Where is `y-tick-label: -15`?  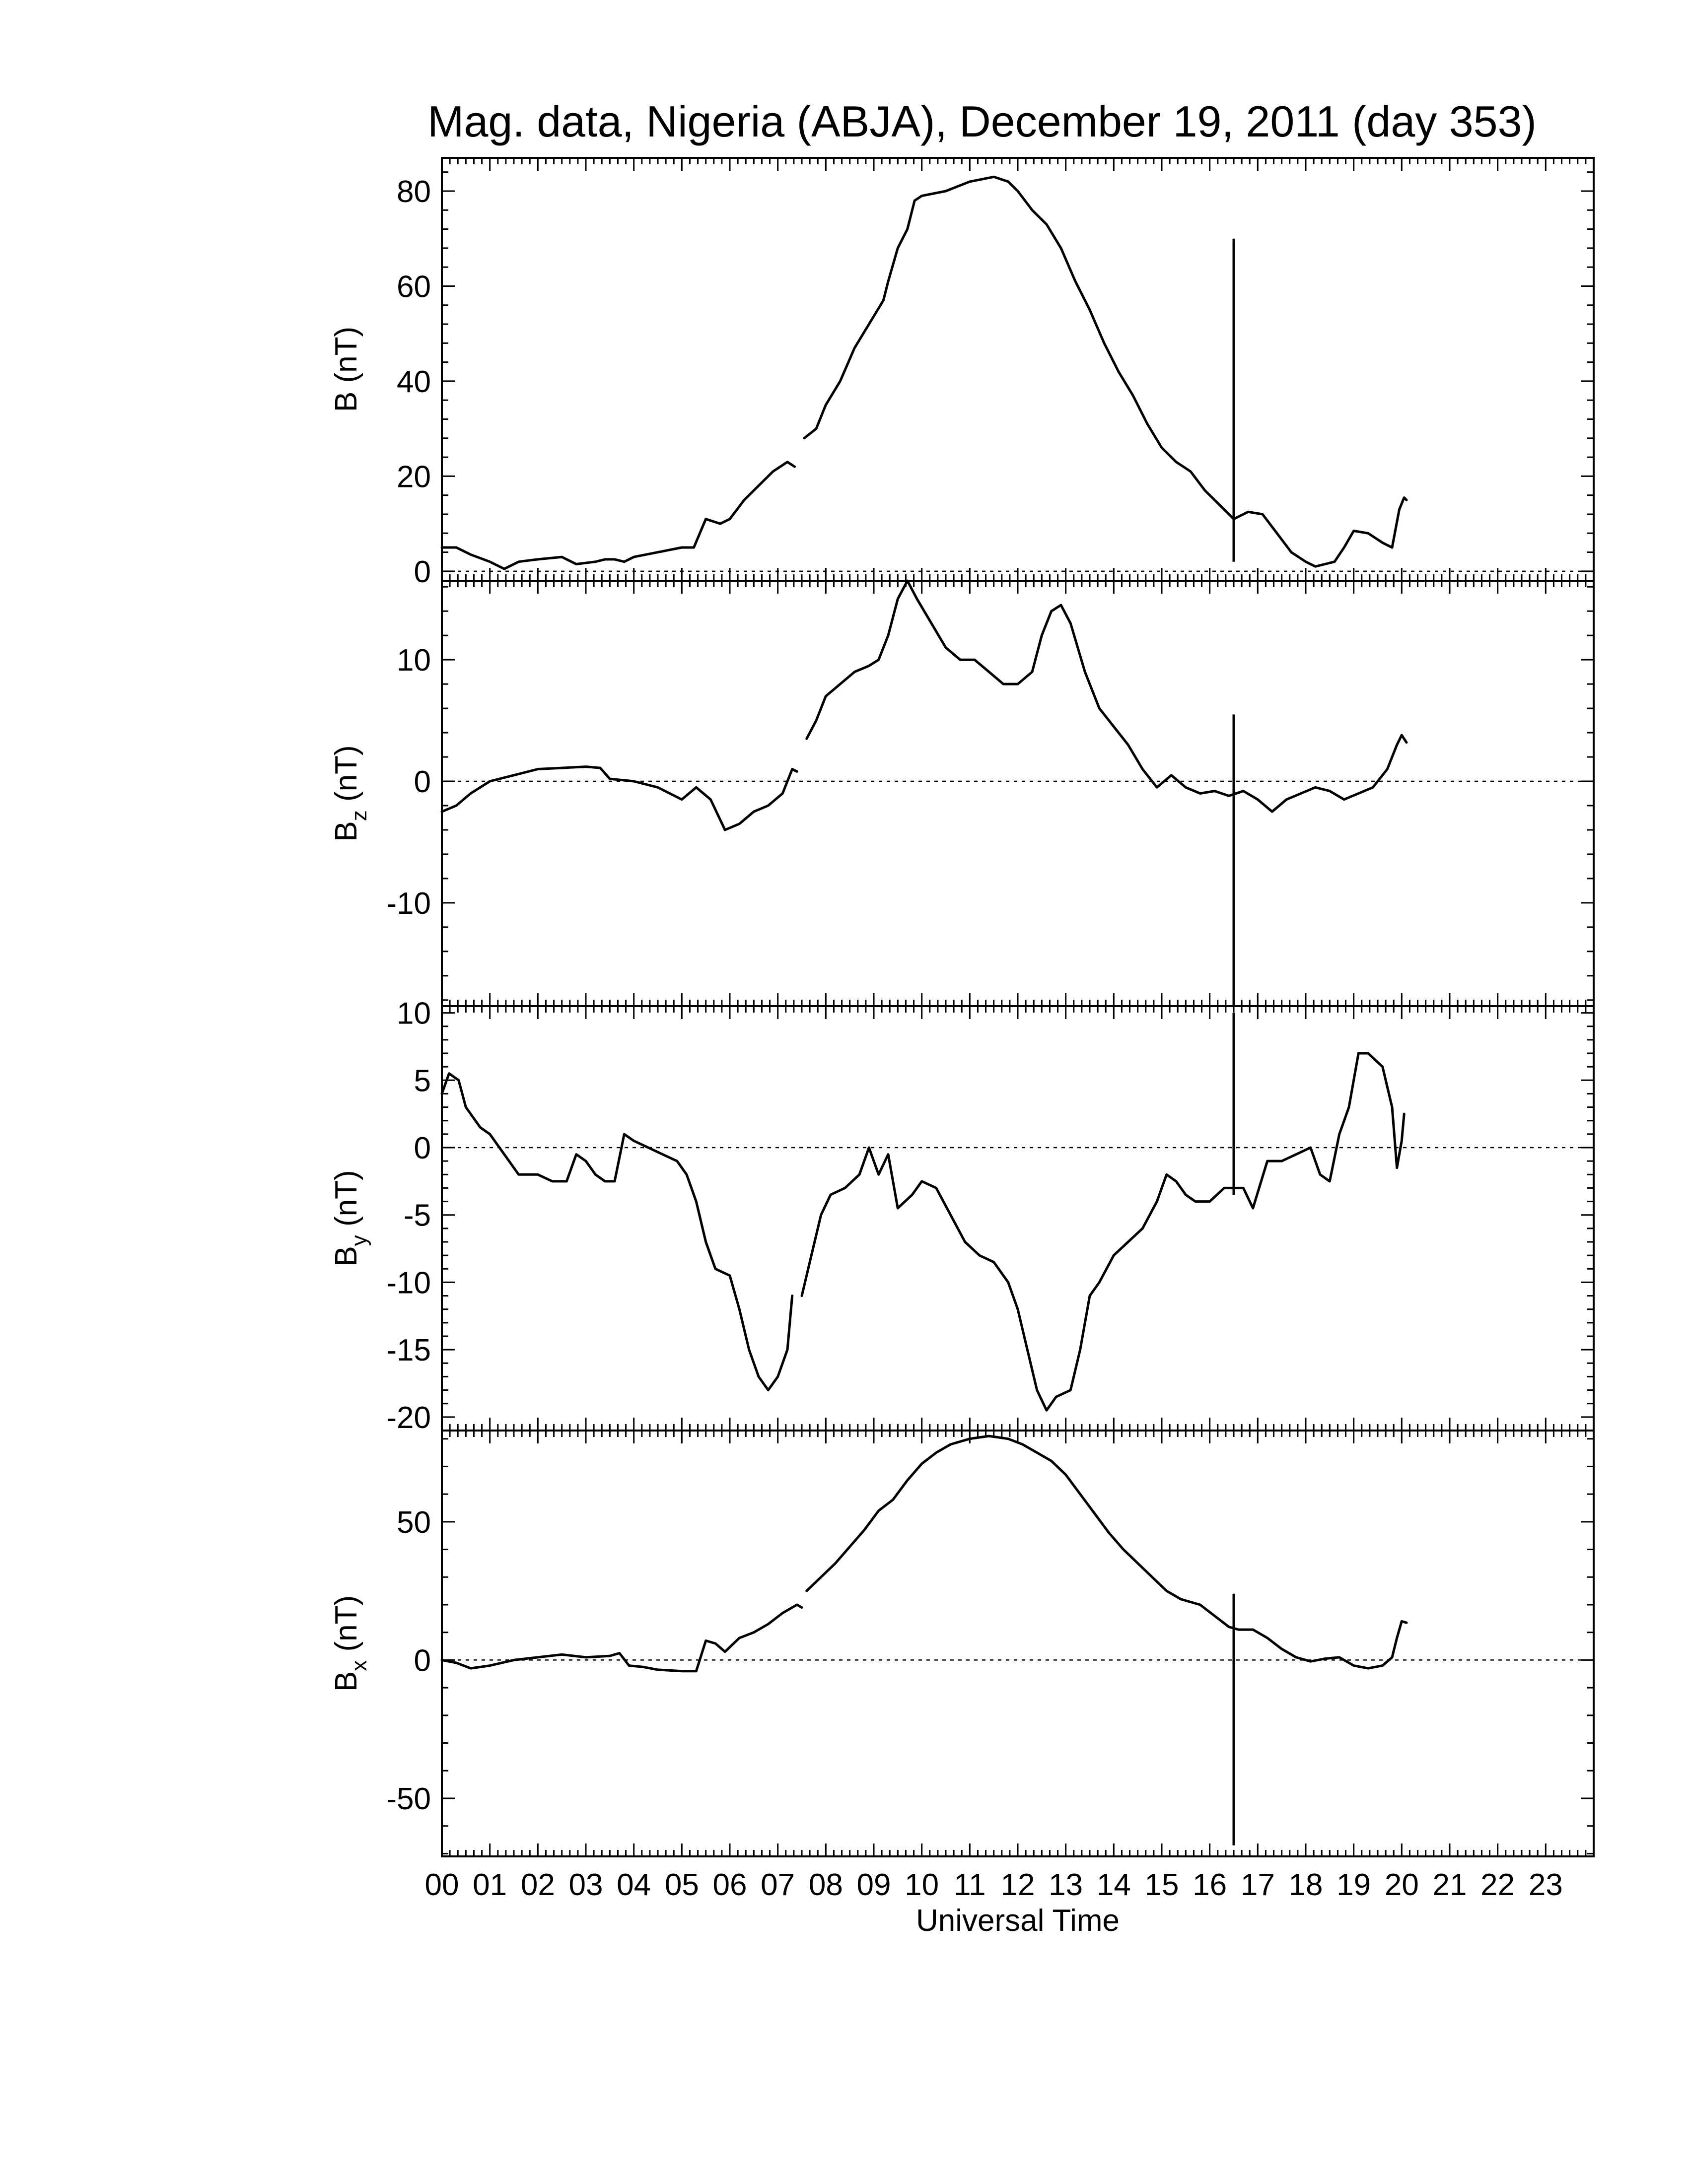 y-tick-label: -15 is located at coordinates (408, 1350).